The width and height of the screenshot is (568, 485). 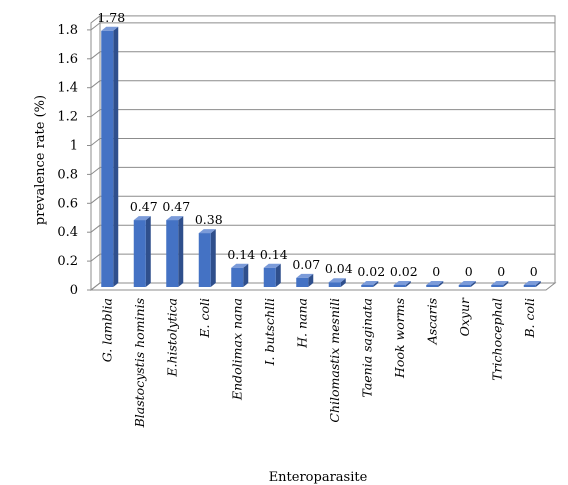 I want to click on x-tick-label: E. coli, so click(x=204, y=318).